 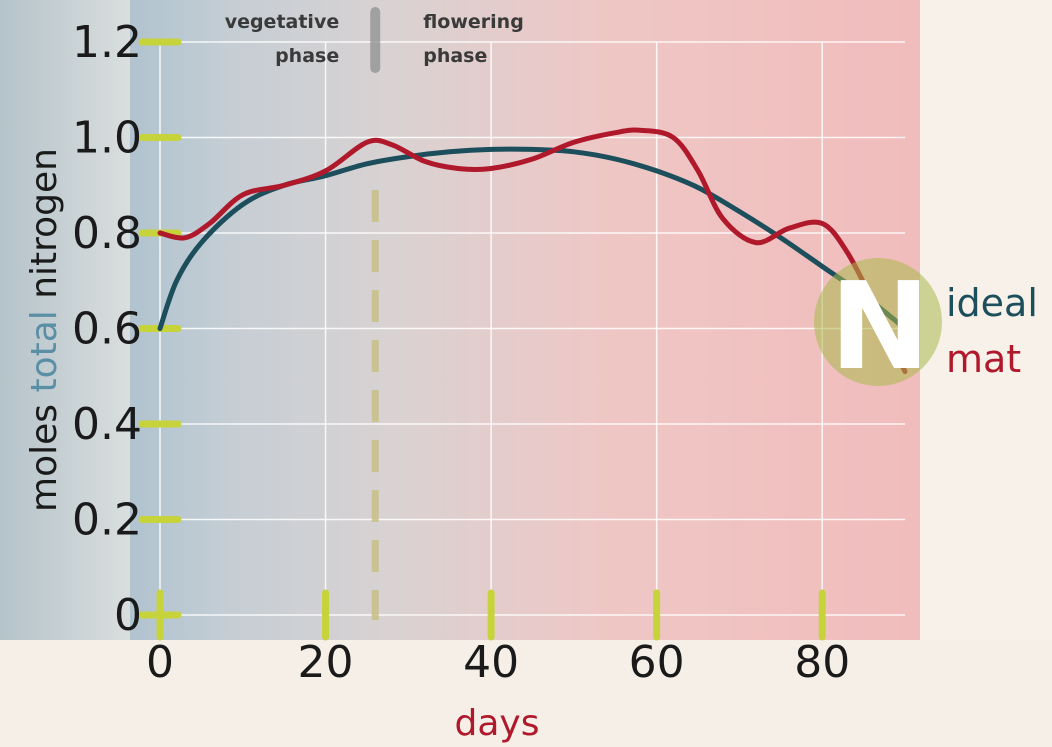 I want to click on y-axis-title-part: total, so click(x=44, y=351).